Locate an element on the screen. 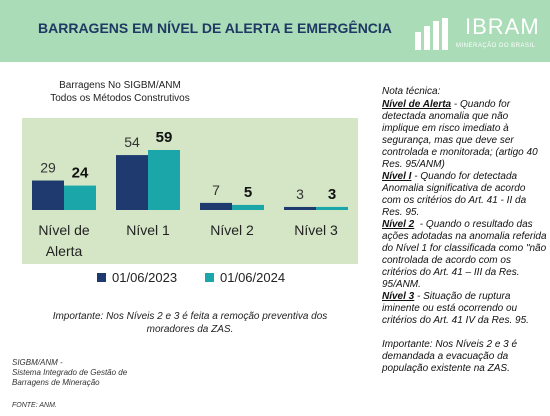 This screenshot has height=416, width=550. note-label: Nível I is located at coordinates (397, 176).